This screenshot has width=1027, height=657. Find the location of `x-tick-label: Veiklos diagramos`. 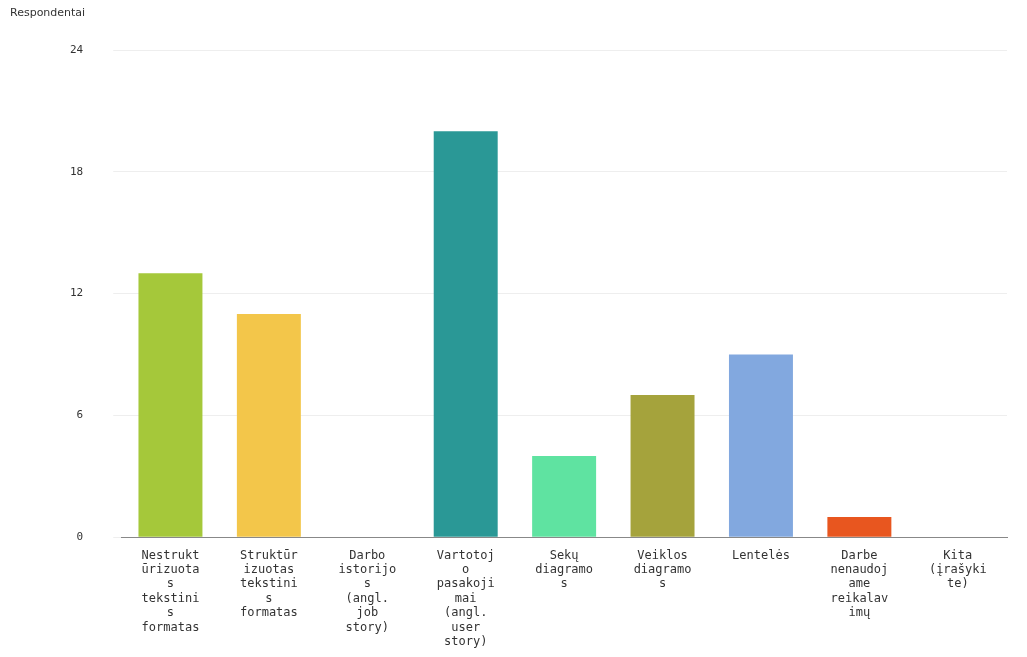

x-tick-label: Veiklos diagramos is located at coordinates (662, 569).